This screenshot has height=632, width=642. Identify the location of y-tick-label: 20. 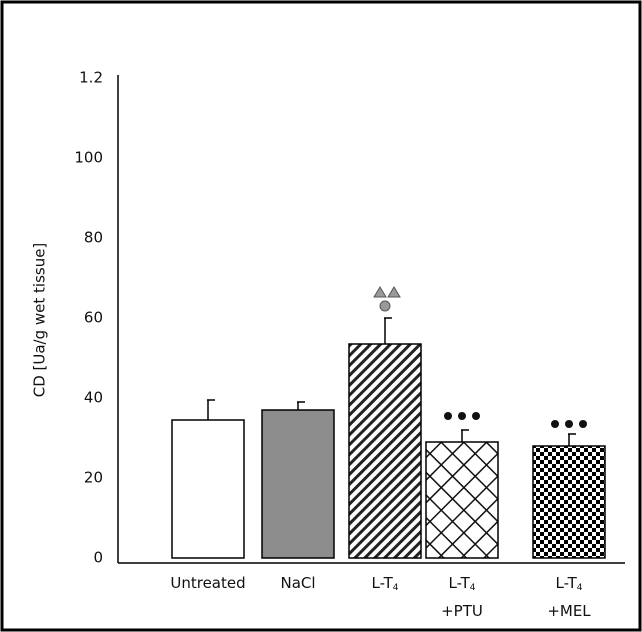
(93, 478).